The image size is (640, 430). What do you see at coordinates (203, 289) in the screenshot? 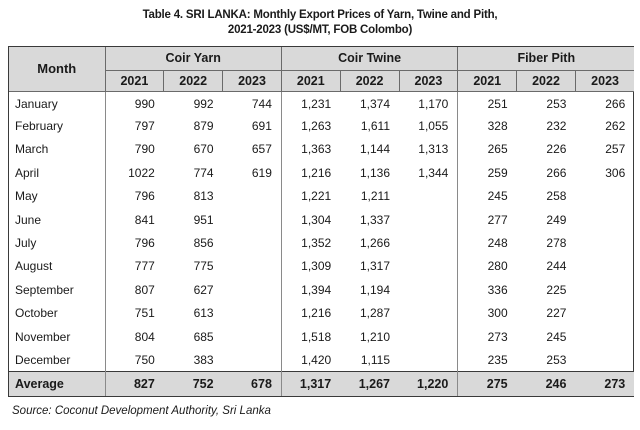
I see `value-cell: 627` at bounding box center [203, 289].